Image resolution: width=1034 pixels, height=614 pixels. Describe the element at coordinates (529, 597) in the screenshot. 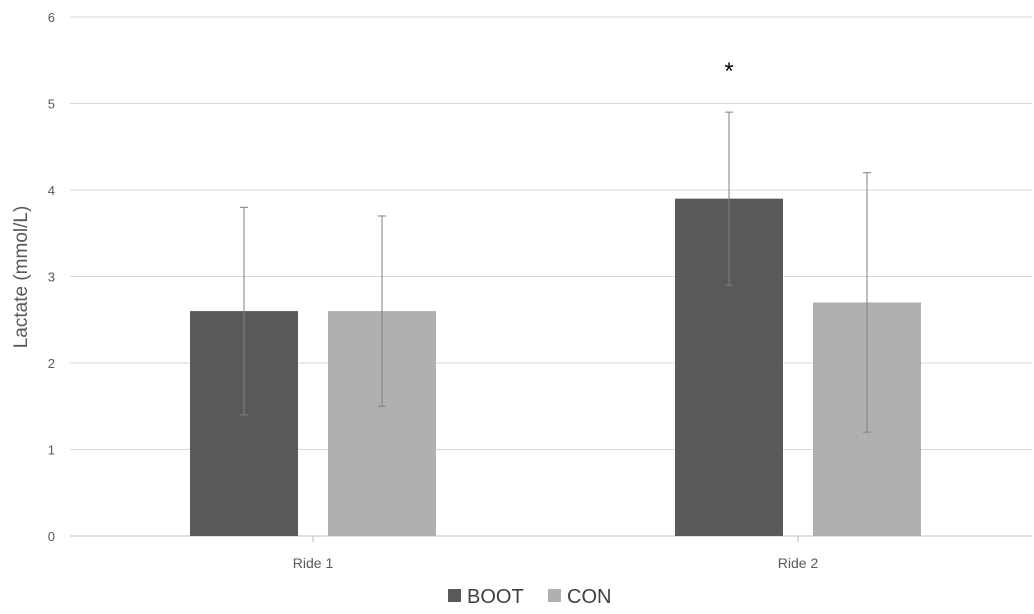

I see `legend: BOOT CON` at that location.